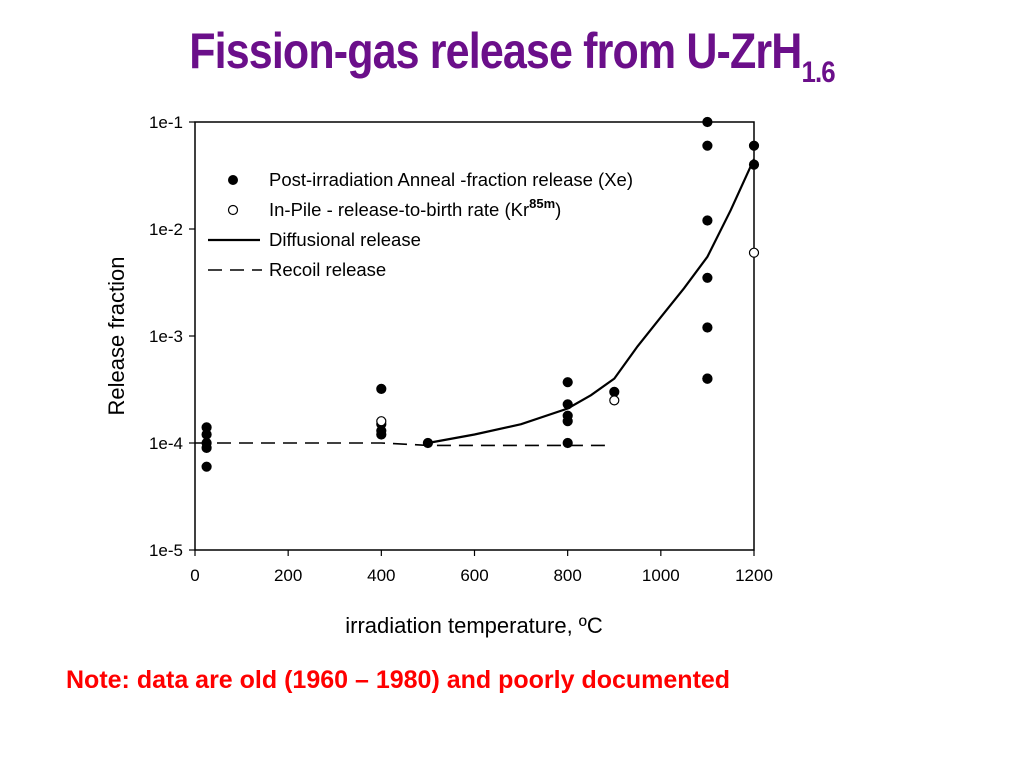 This screenshot has height=768, width=1024. I want to click on title-main: Fission-gas release from U-ZrH, so click(495, 51).